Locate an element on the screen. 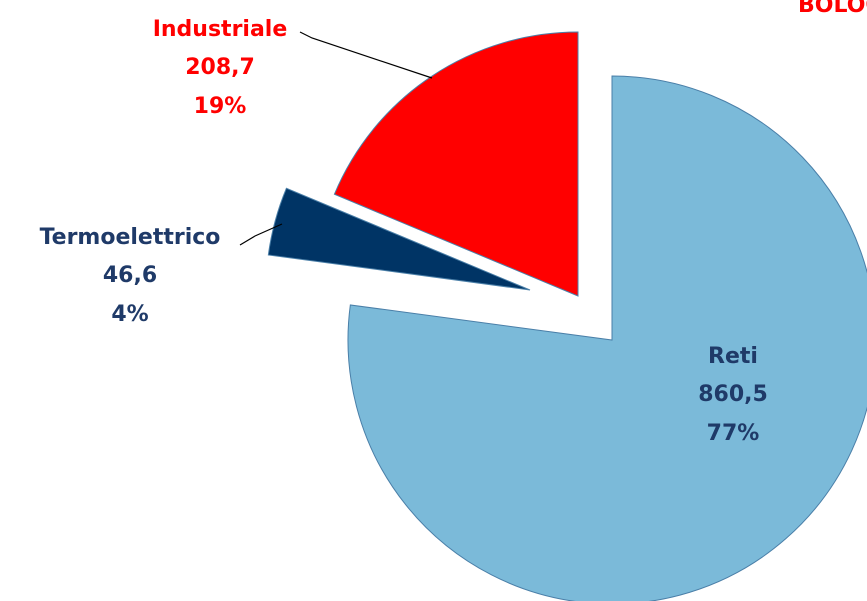 The width and height of the screenshot is (867, 601). slice-label: Industriale is located at coordinates (220, 29).